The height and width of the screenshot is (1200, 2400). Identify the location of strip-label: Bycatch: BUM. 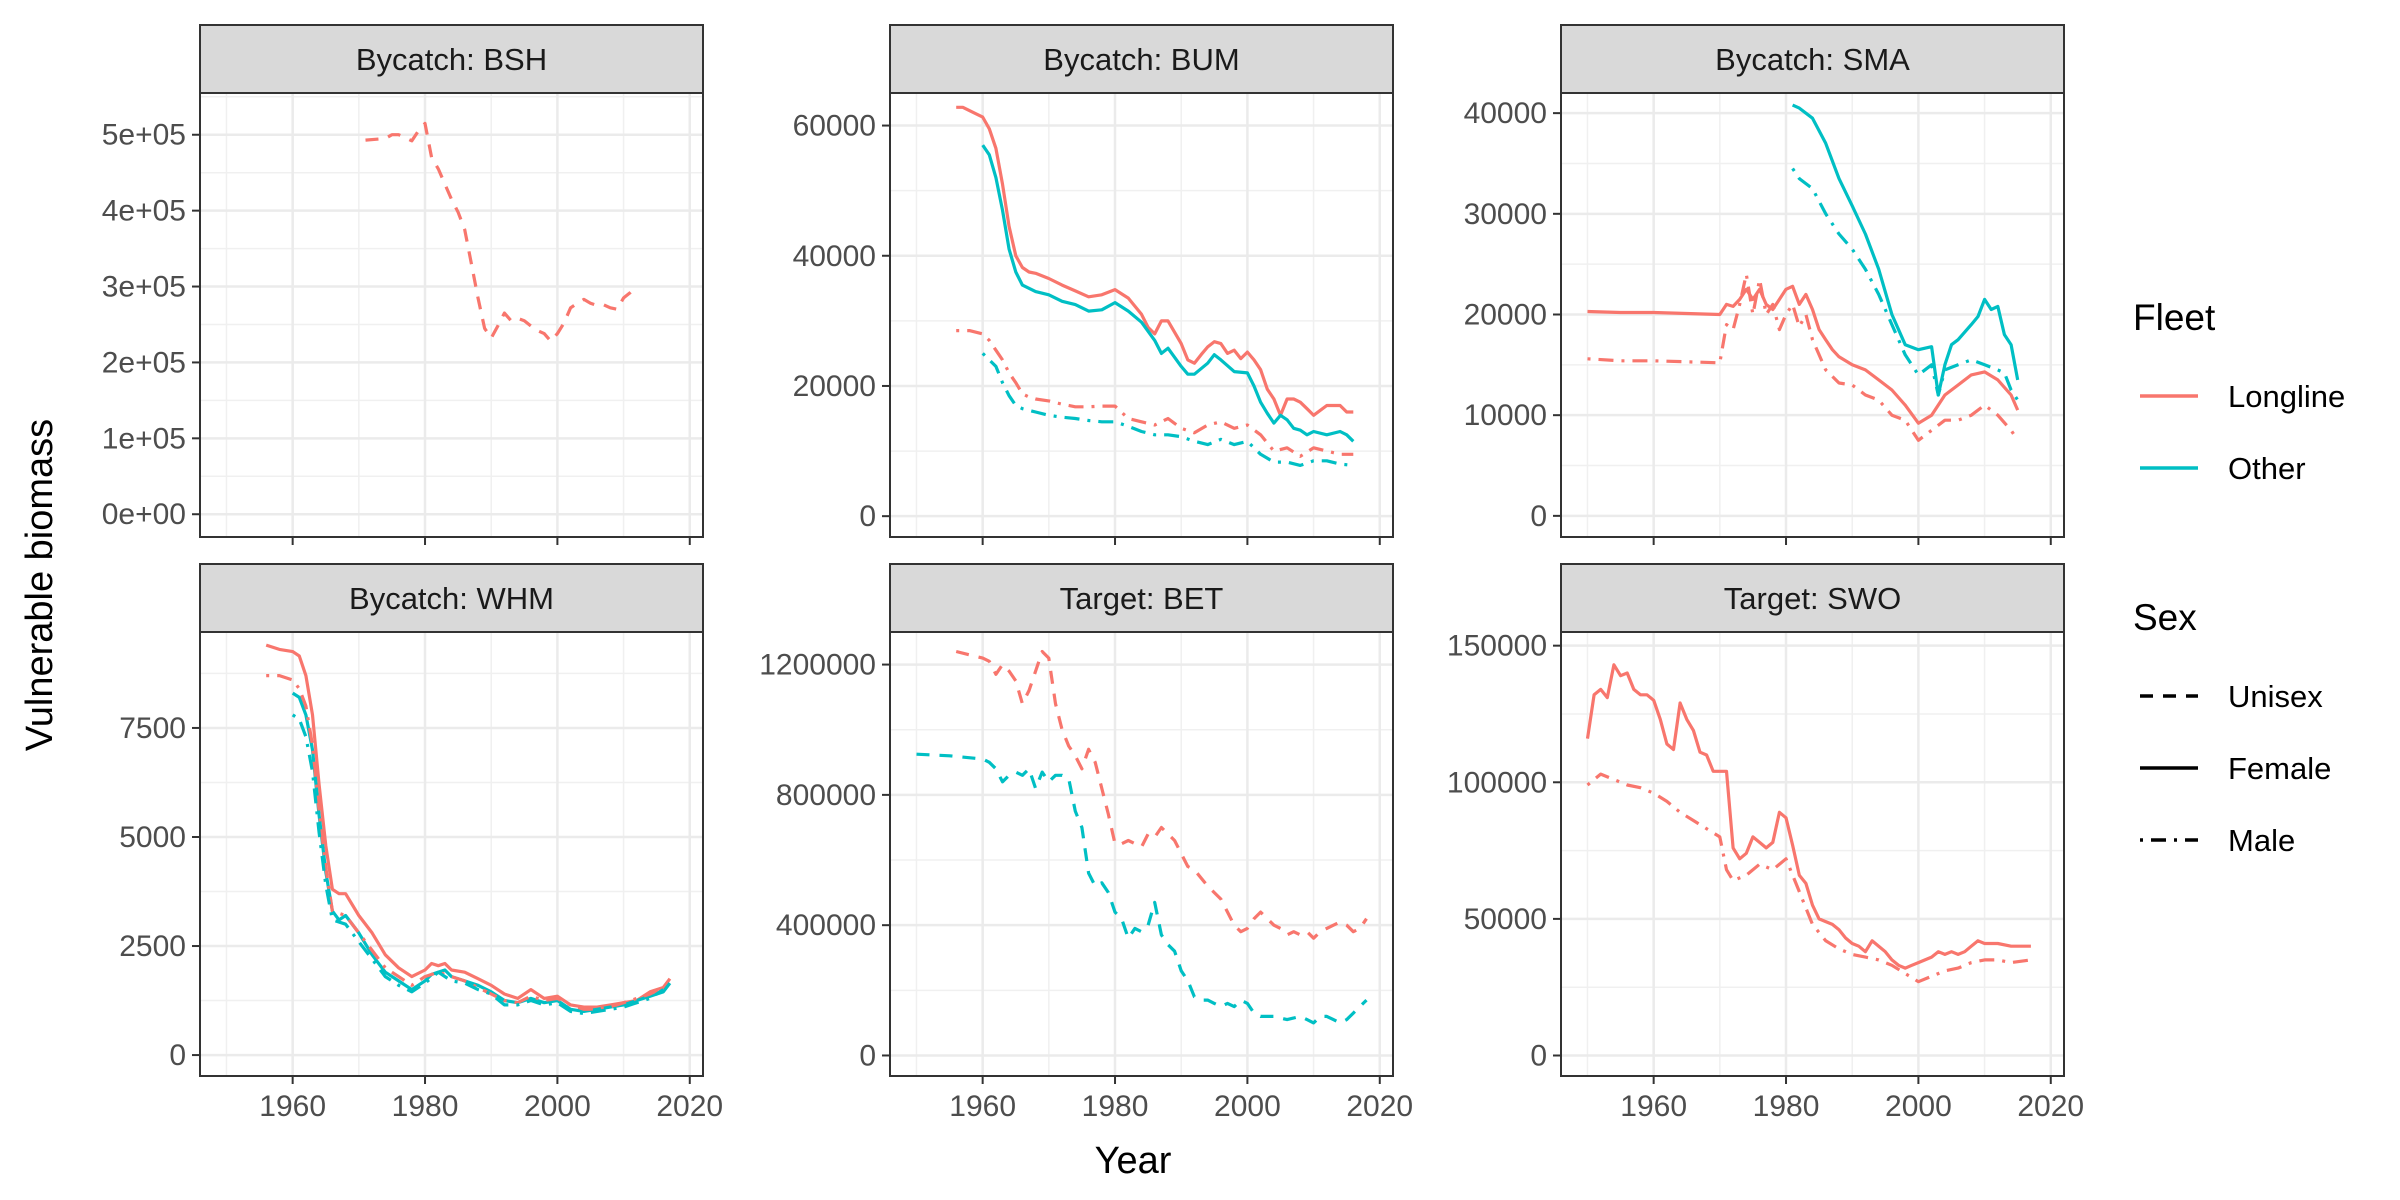
(1141, 59).